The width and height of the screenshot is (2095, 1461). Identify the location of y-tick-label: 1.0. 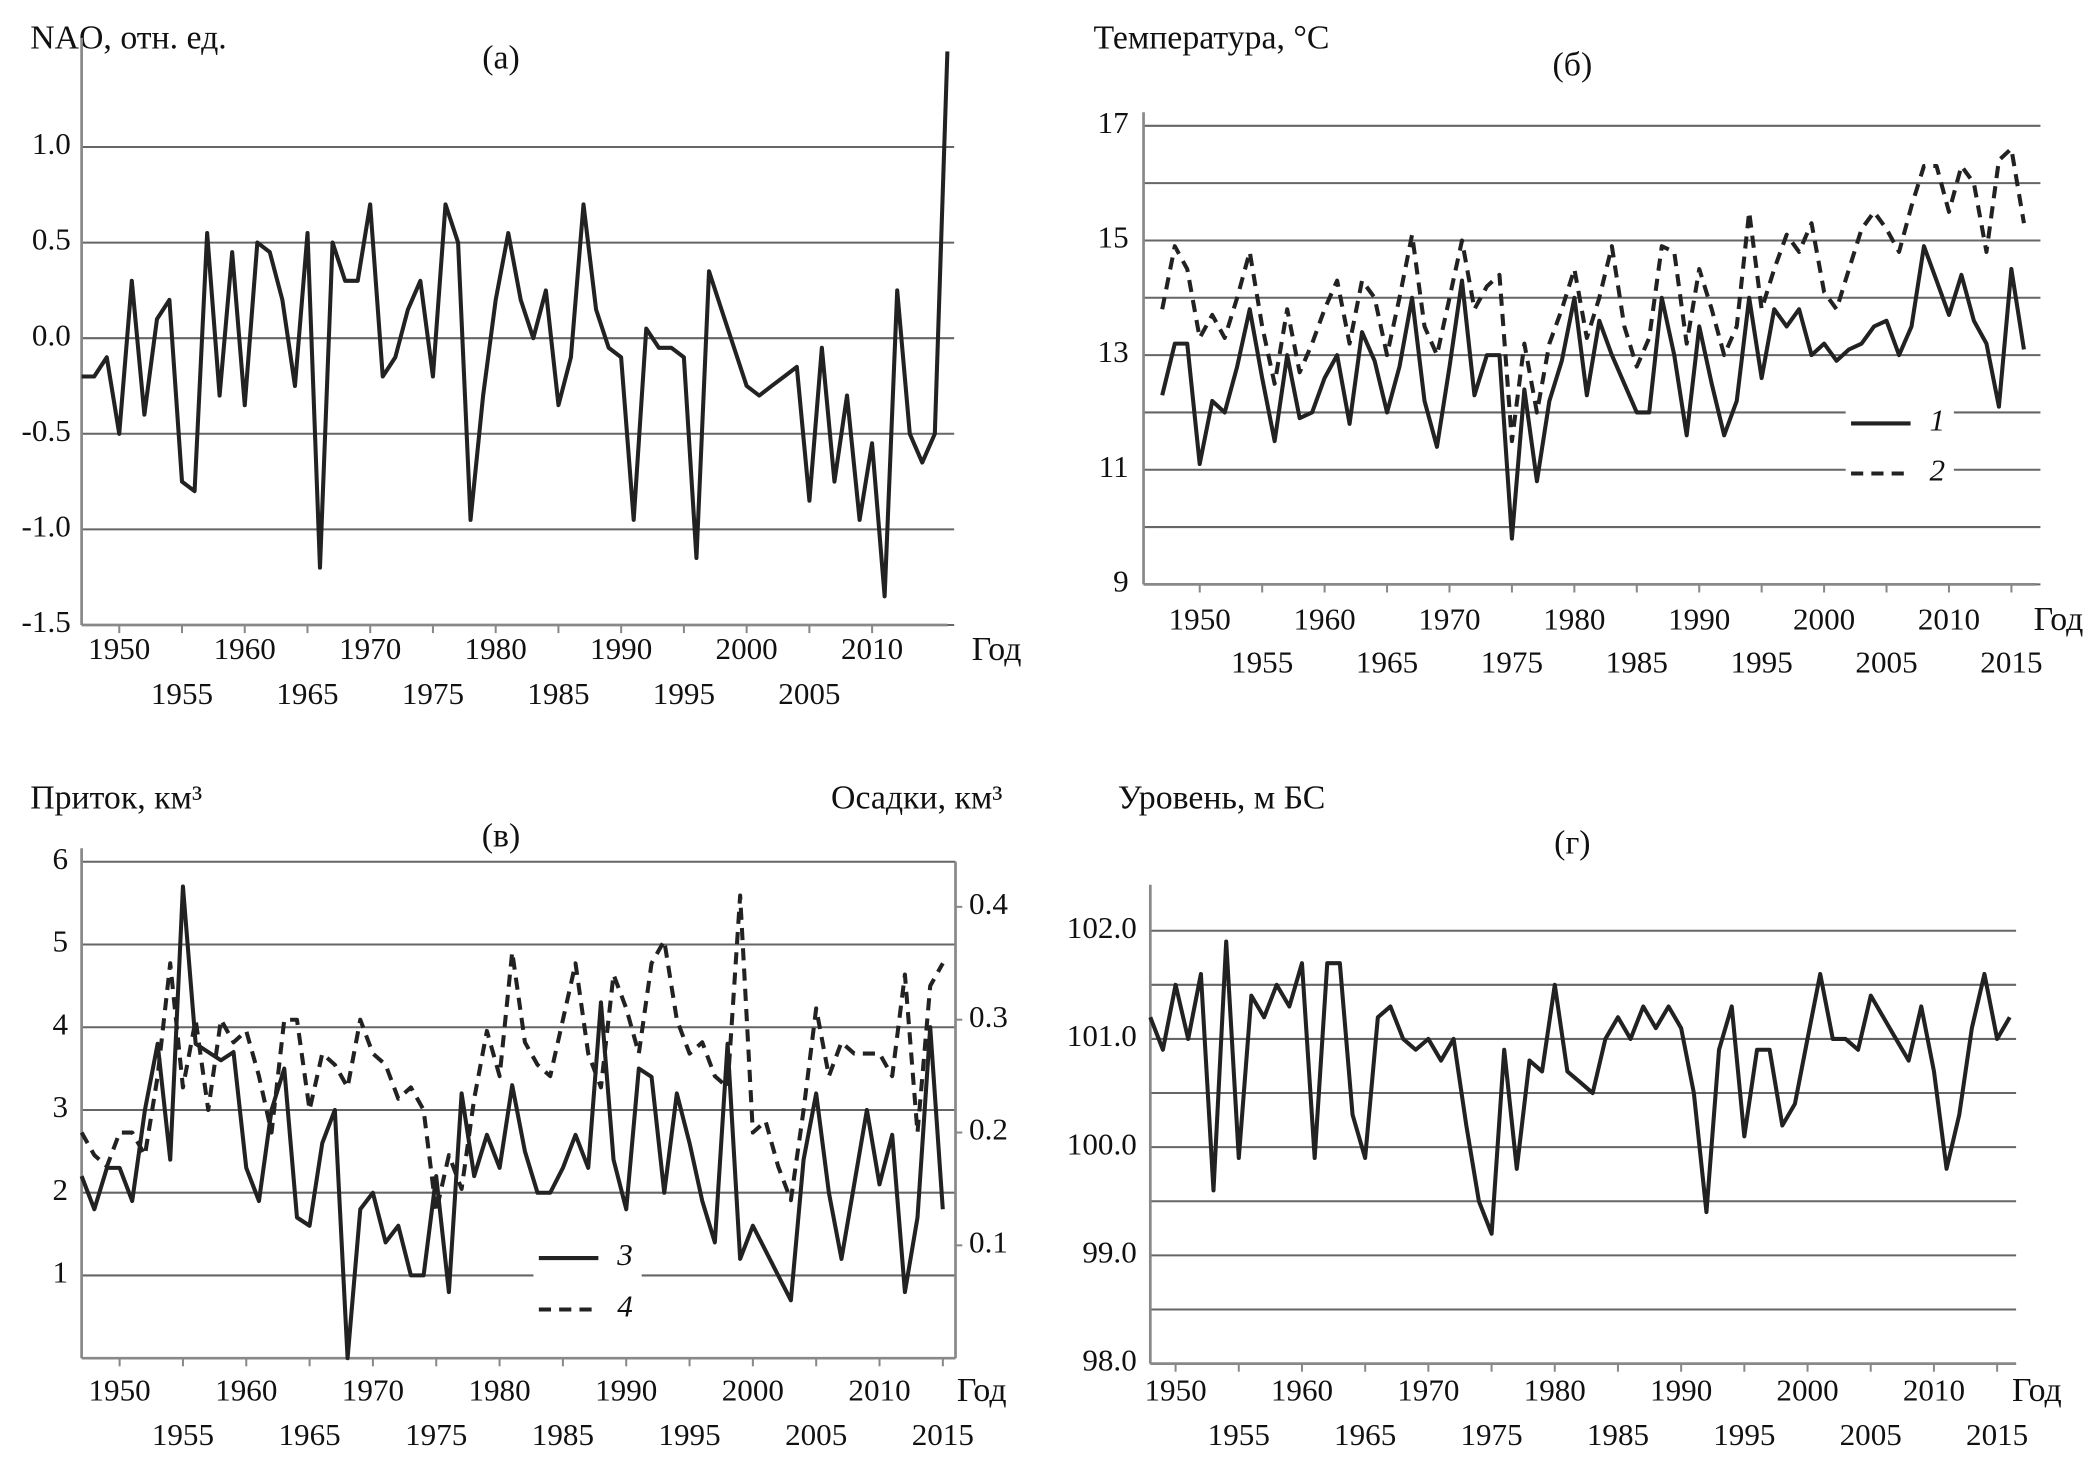
(51, 143).